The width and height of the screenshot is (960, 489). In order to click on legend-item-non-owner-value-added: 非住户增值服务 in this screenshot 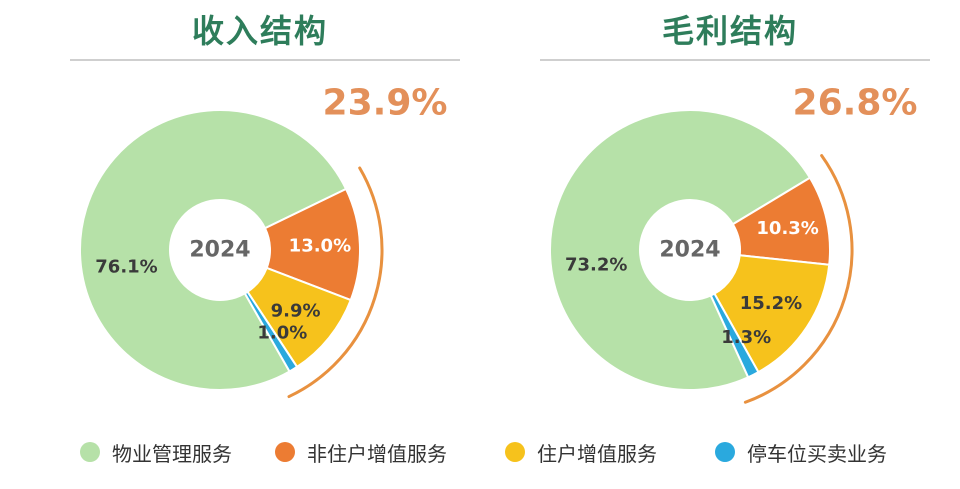, I will do `click(361, 452)`.